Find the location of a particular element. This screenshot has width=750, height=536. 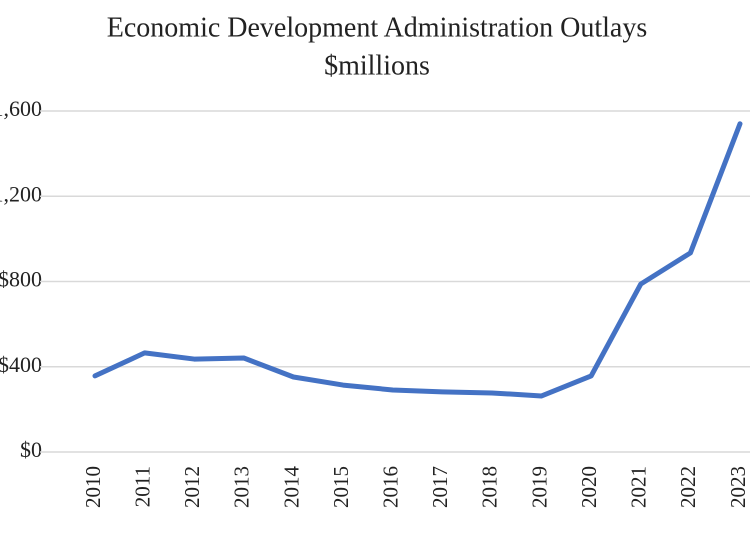

x-tick-label: 2010 is located at coordinates (93, 487).